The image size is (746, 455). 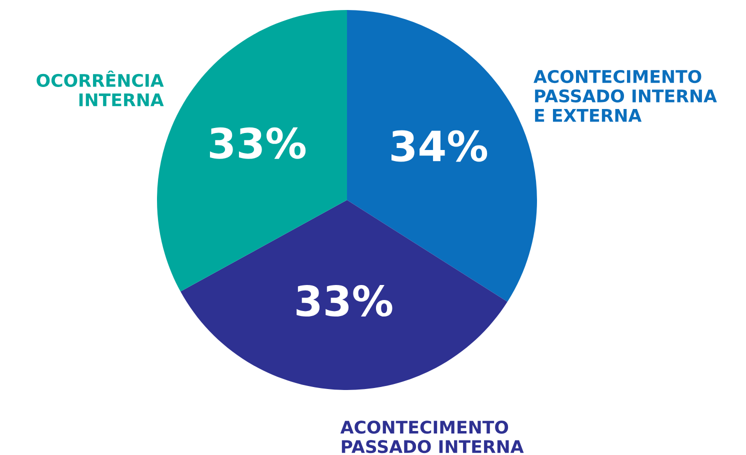 I want to click on slice-label: ACONTECIMENTO PASSADO INTERNA E EXTERNA, so click(x=625, y=96).